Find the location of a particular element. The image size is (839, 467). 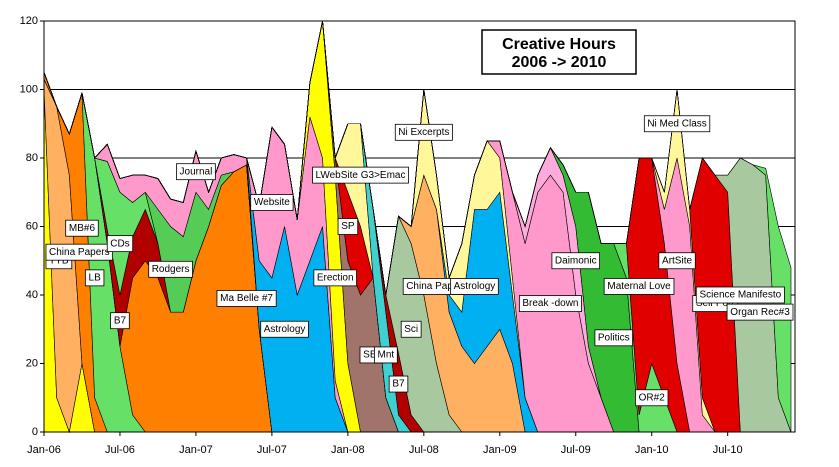

y-tick-label: 100 is located at coordinates (29, 89).